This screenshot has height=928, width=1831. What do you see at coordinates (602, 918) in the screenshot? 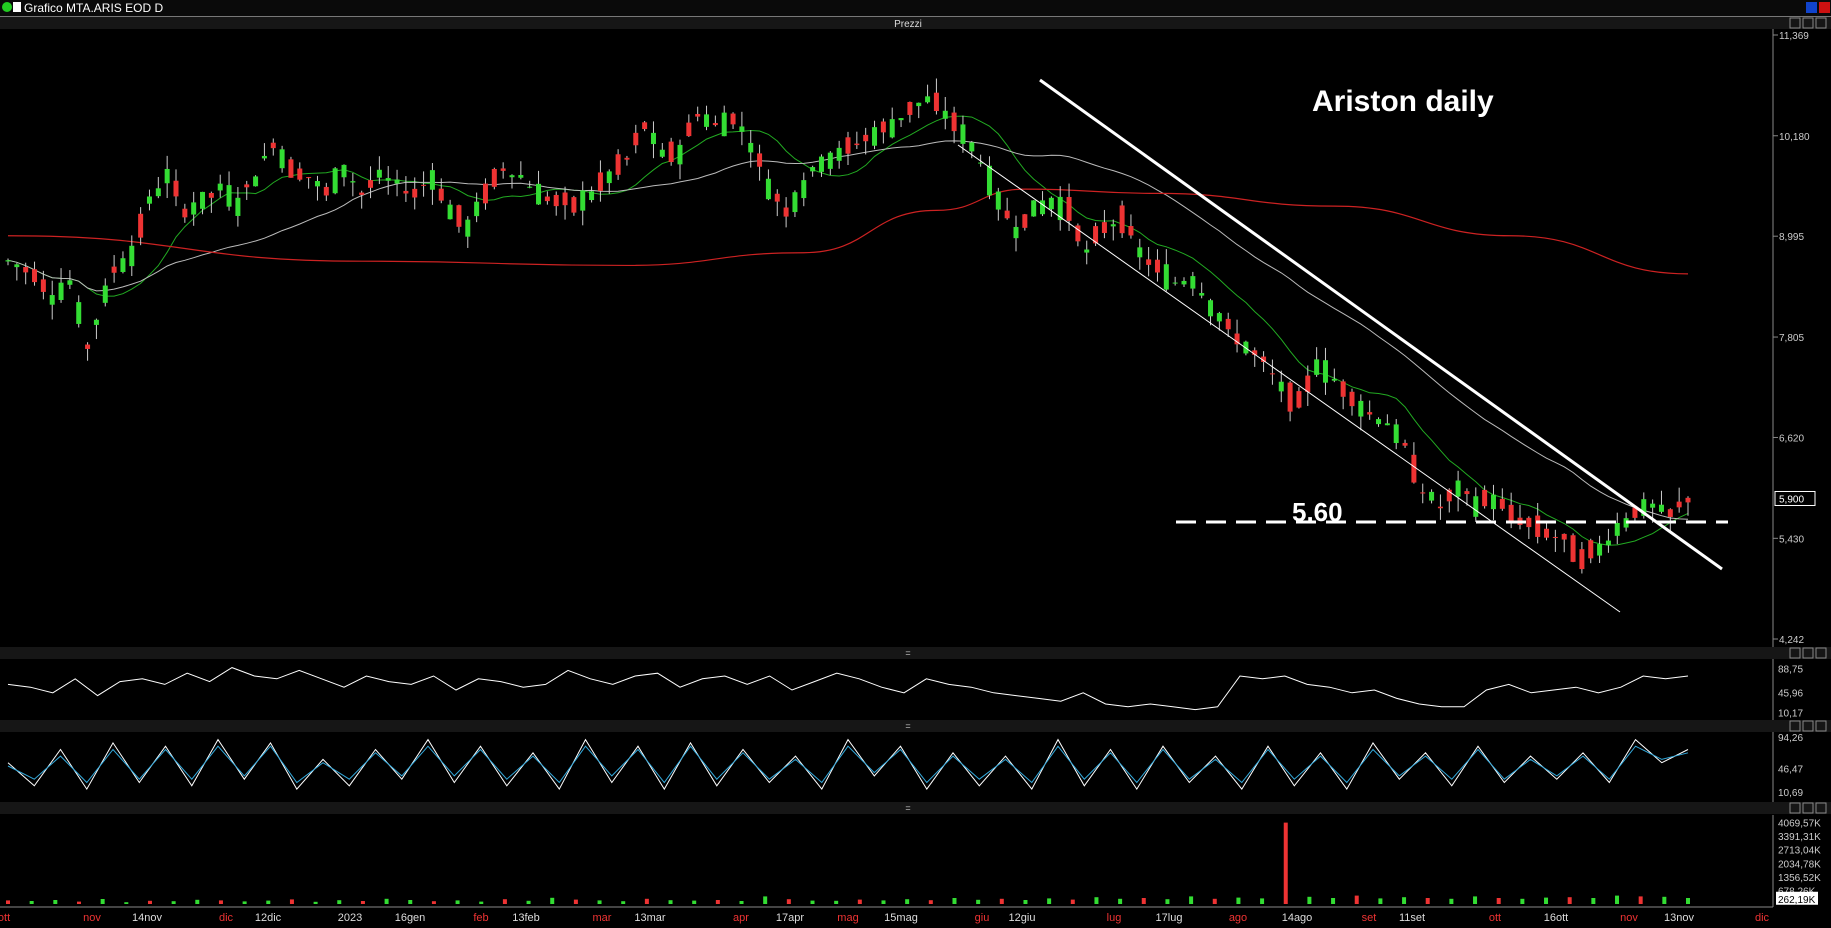
I see `x-axis-tick: mar` at bounding box center [602, 918].